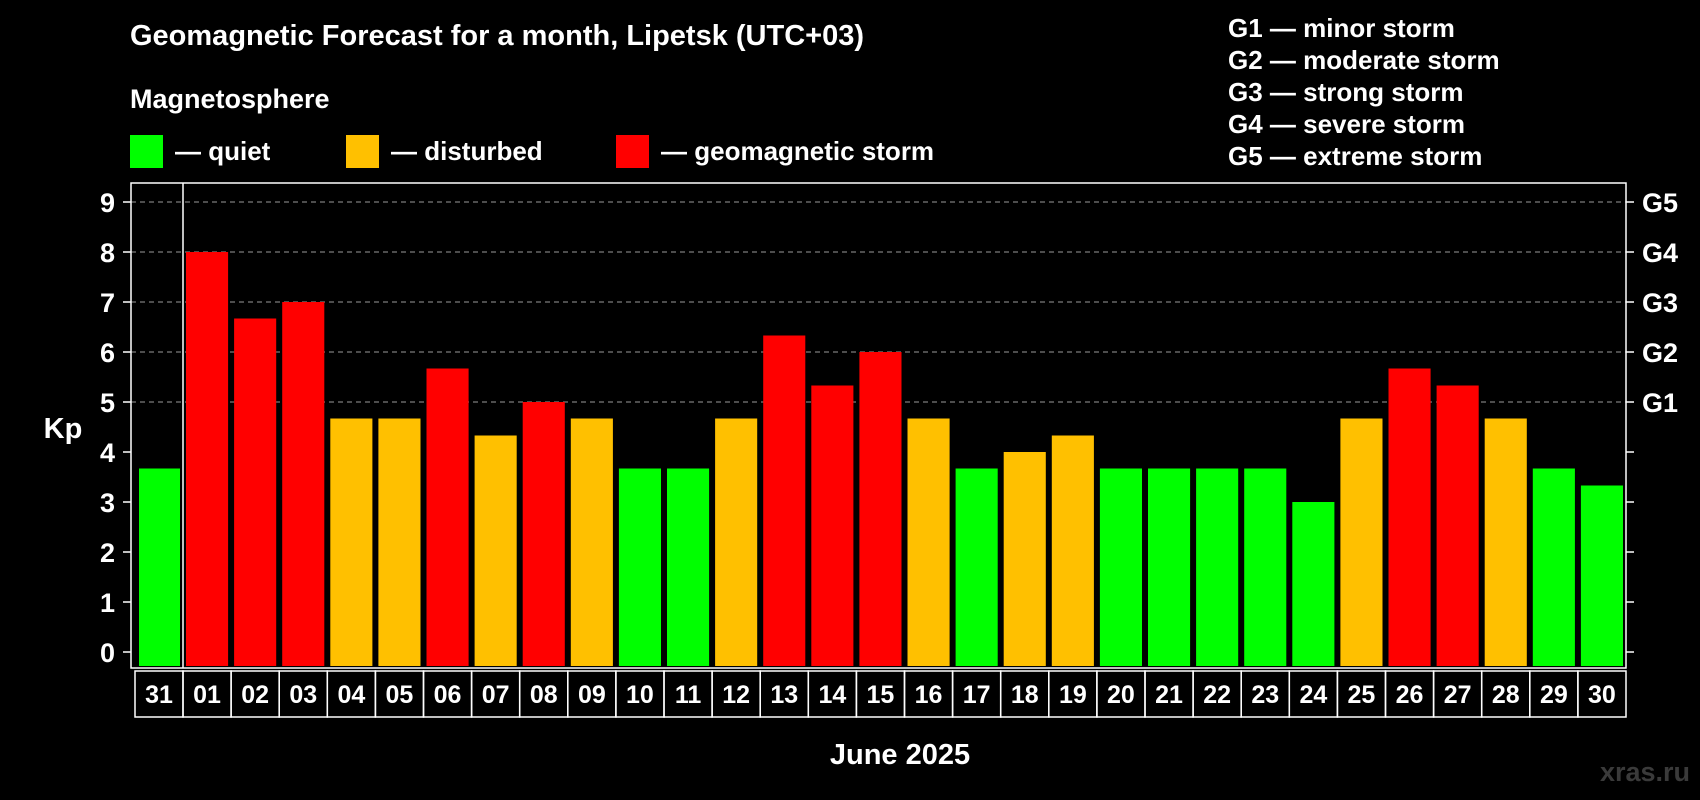 The height and width of the screenshot is (800, 1700). Describe the element at coordinates (1341, 28) in the screenshot. I see `g-scale-g1: G1 — minor storm` at that location.